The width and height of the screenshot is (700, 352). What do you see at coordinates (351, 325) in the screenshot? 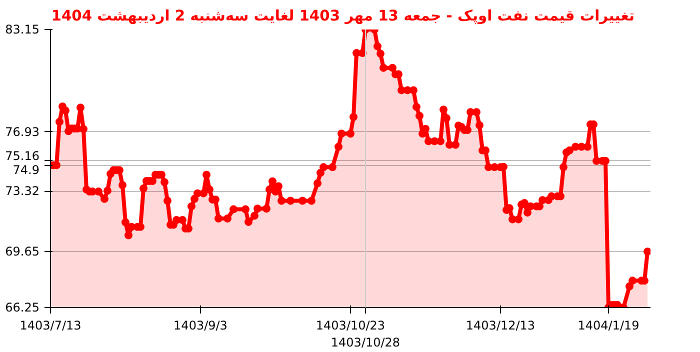
I see `x-tick-label: 1403/10/23` at bounding box center [351, 325].